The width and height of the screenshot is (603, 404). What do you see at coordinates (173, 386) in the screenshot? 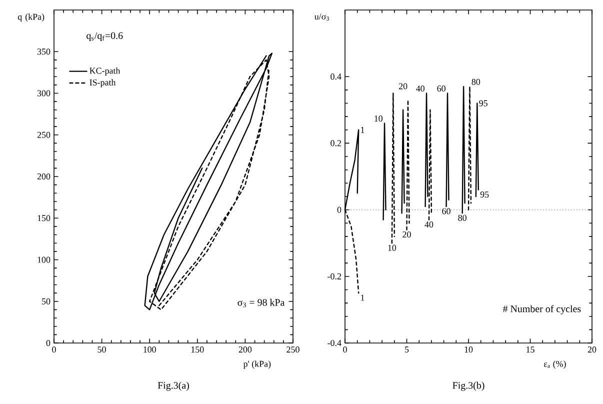
I see `caption: Fig.3(a)` at bounding box center [173, 386].